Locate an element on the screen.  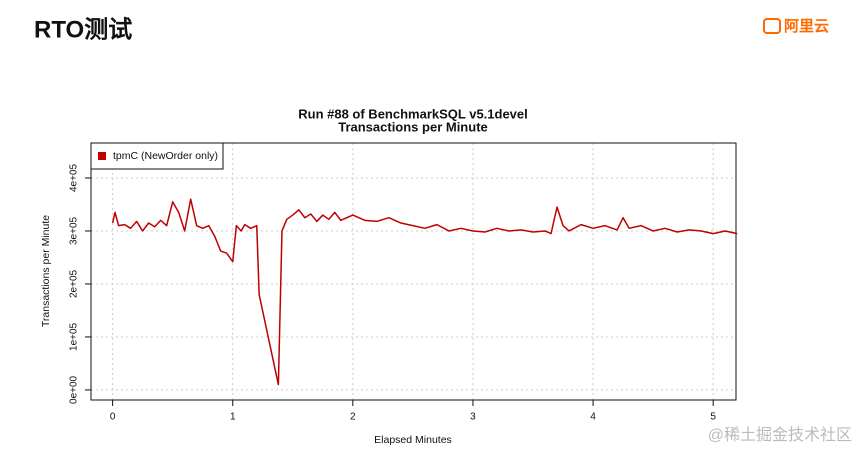
chart-title: Run #88 of BenchmarkSQL v5.1devel is located at coordinates (413, 113).